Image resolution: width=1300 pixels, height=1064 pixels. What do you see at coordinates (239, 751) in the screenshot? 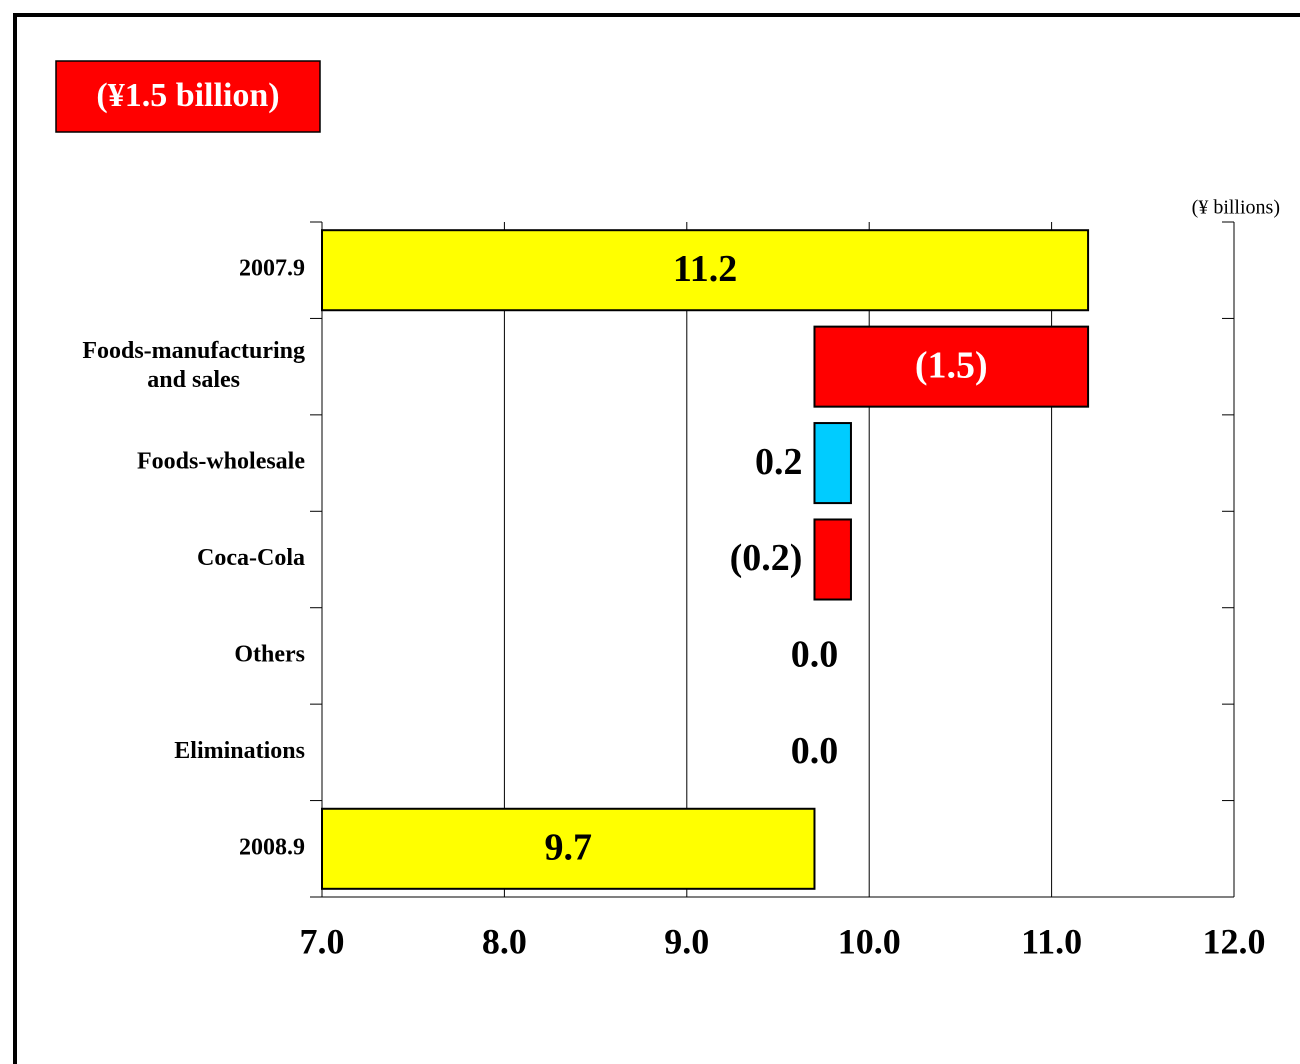
I see `category-label: Eliminations` at bounding box center [239, 751].